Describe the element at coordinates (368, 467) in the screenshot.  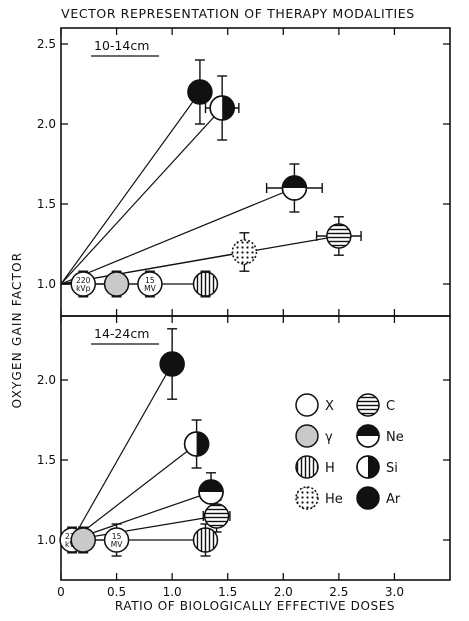
I see `legend-marker-righthalf` at that location.